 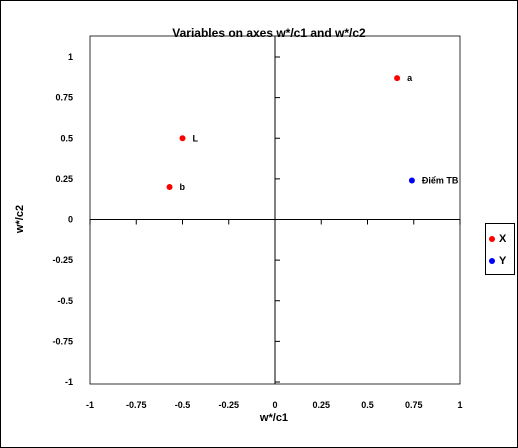 I want to click on y-tick-label: -0.5, so click(x=65, y=301).